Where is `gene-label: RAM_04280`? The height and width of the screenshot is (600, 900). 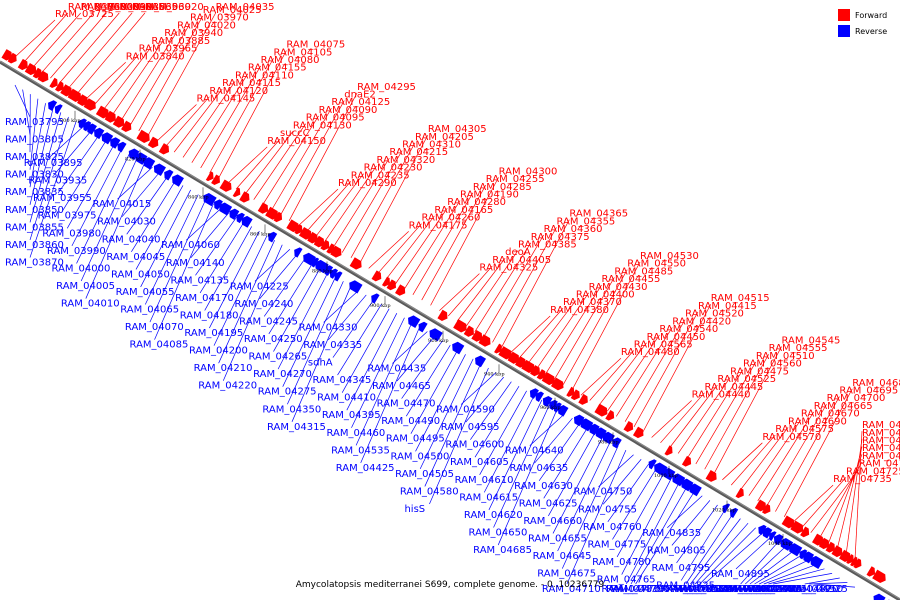
gene-label: RAM_04280 is located at coordinates (476, 202).